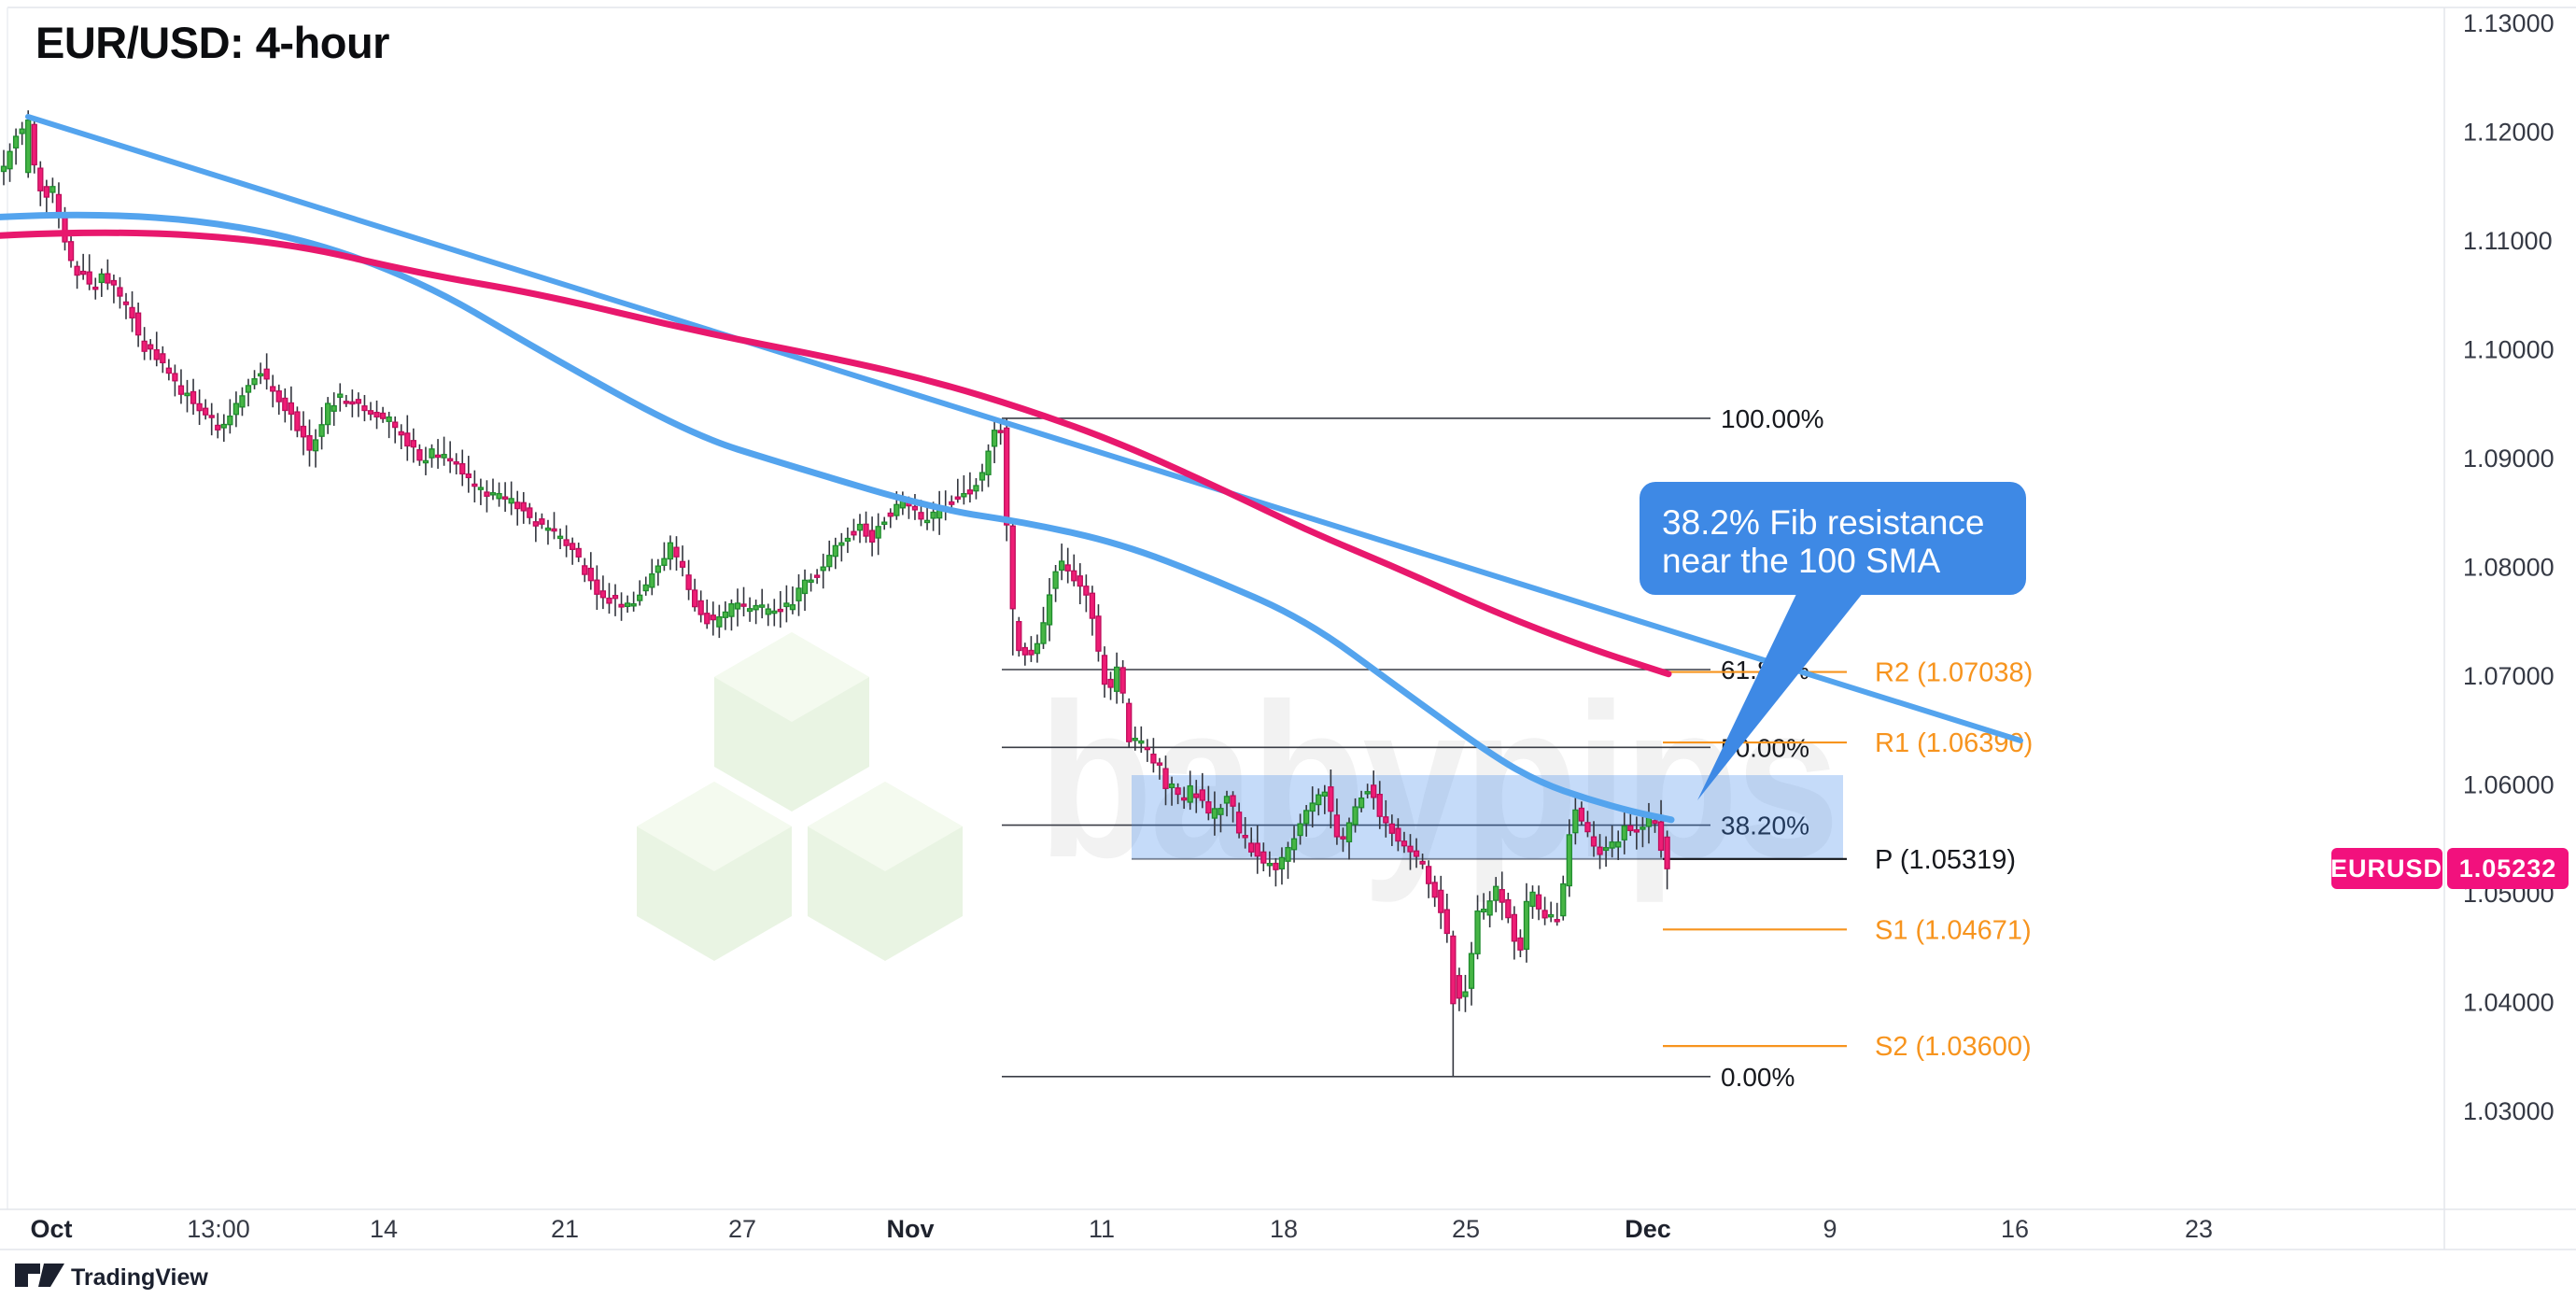 The height and width of the screenshot is (1299, 2576). I want to click on time-axis: Oct 13:00 14 21 27 Nov 11 18 25 Dec 9 16 23, so click(1121, 1229).